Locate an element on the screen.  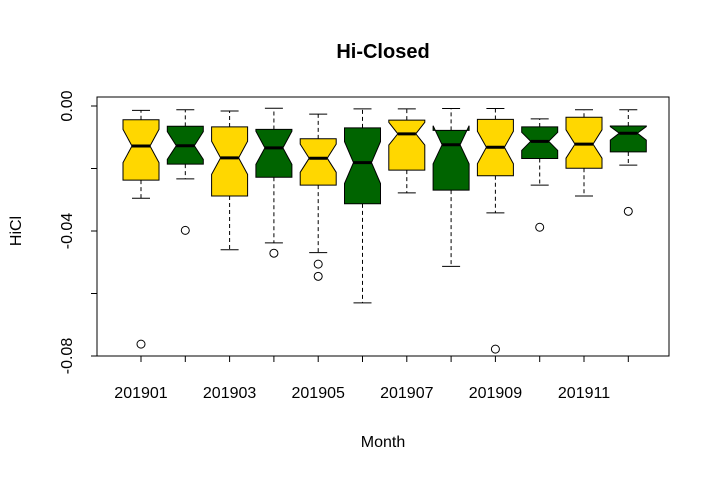
y-tick-label: 0.00 is located at coordinates (67, 105).